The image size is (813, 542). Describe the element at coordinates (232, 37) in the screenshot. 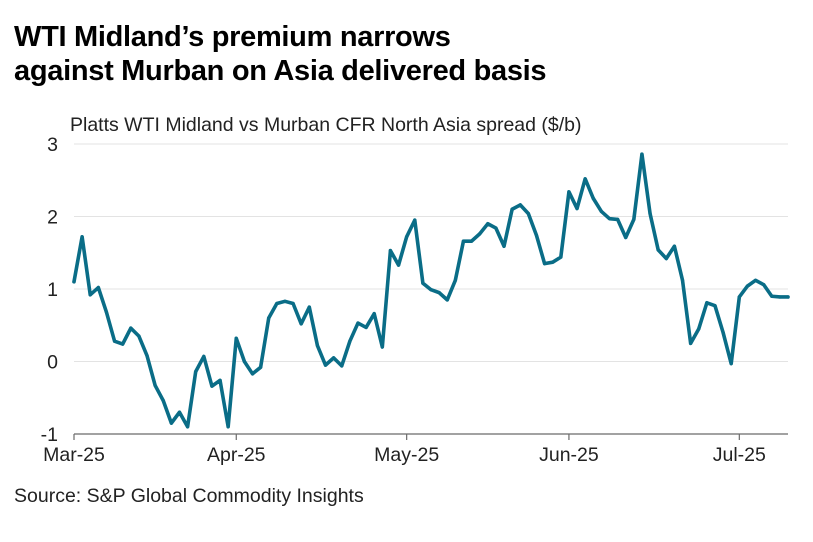

I see `chart-title-line-1: WTI Midland’s premium narrows` at that location.